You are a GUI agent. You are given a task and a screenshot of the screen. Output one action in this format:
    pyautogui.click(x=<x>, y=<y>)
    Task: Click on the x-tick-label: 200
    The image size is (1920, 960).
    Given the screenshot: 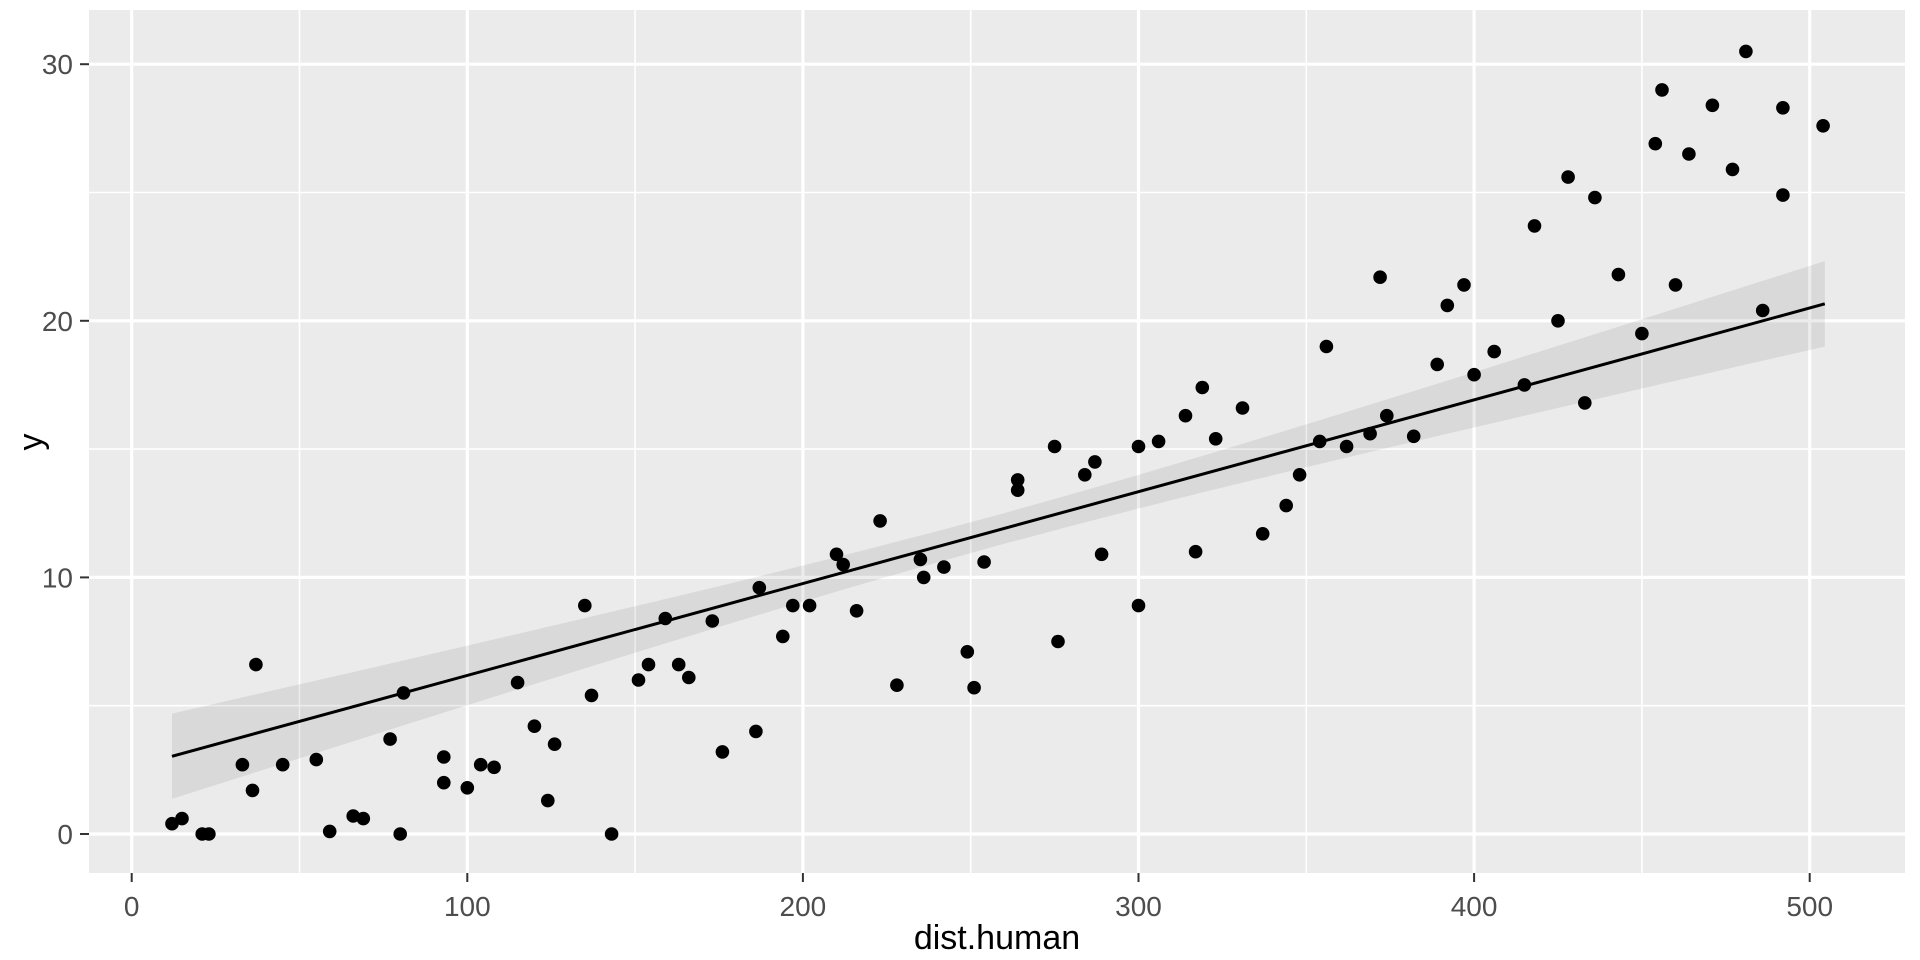 What is the action you would take?
    pyautogui.click(x=803, y=906)
    